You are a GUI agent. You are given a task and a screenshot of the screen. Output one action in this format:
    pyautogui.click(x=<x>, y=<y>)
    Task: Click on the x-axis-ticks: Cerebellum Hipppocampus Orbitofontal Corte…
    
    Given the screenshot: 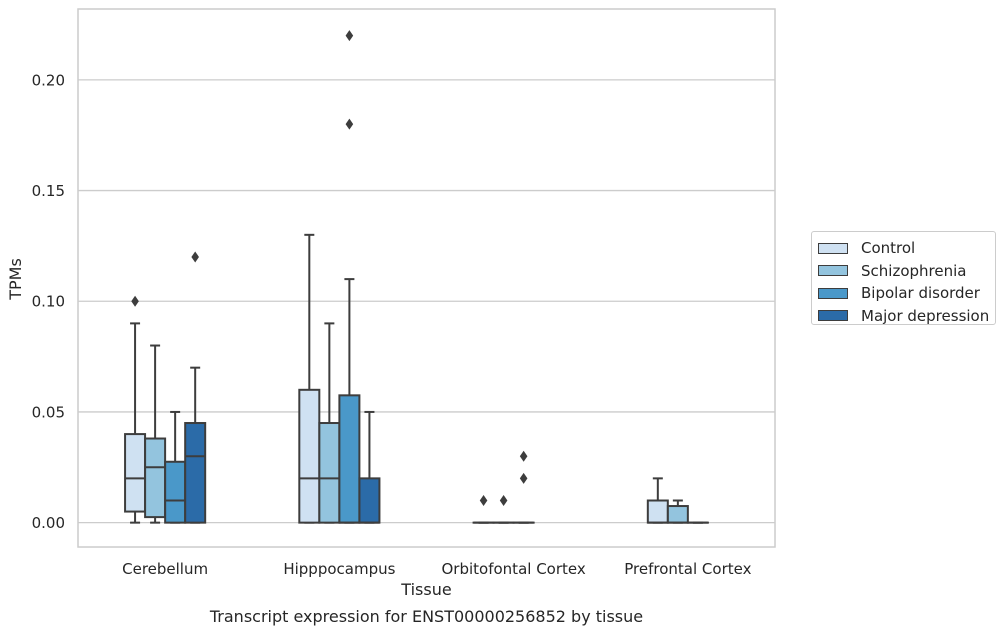 What is the action you would take?
    pyautogui.click(x=436, y=569)
    